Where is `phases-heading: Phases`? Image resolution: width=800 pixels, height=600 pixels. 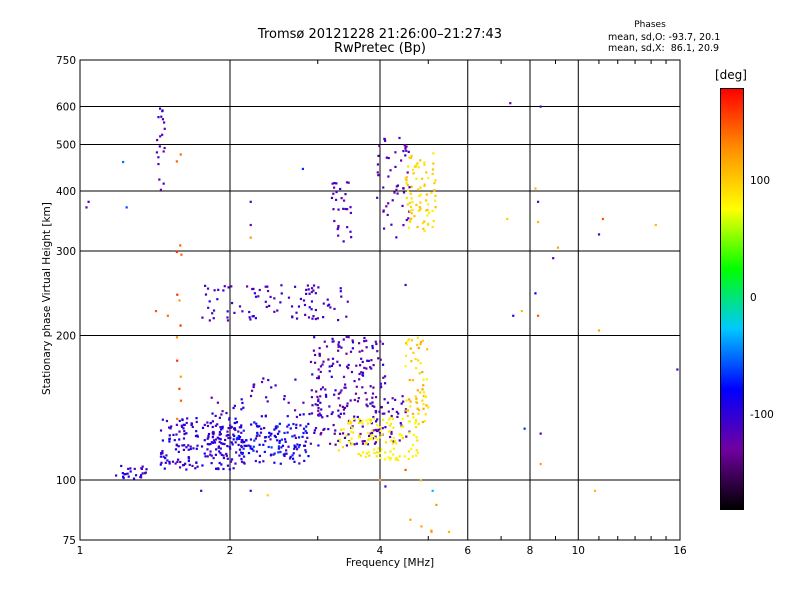 phases-heading: Phases is located at coordinates (650, 25).